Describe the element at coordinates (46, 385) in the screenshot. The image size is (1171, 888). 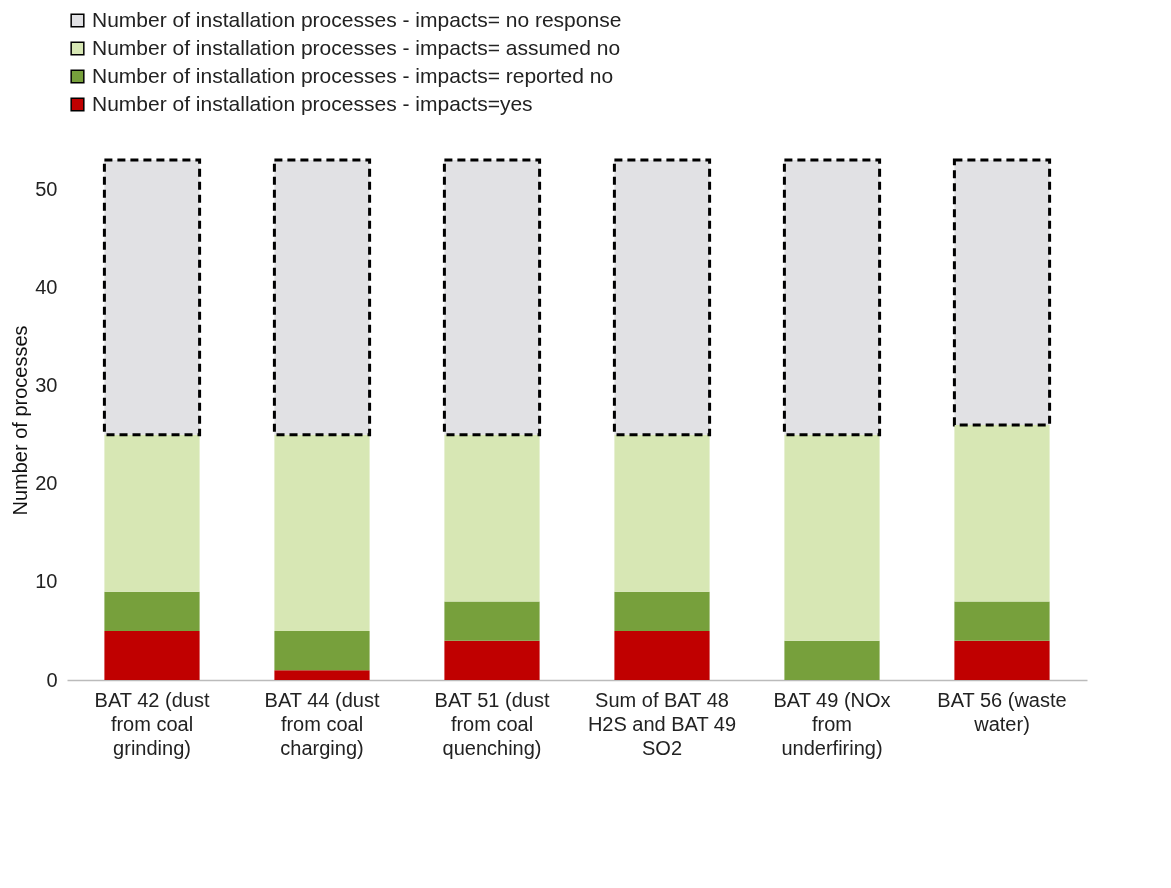
I see `y-tick-label: 30` at that location.